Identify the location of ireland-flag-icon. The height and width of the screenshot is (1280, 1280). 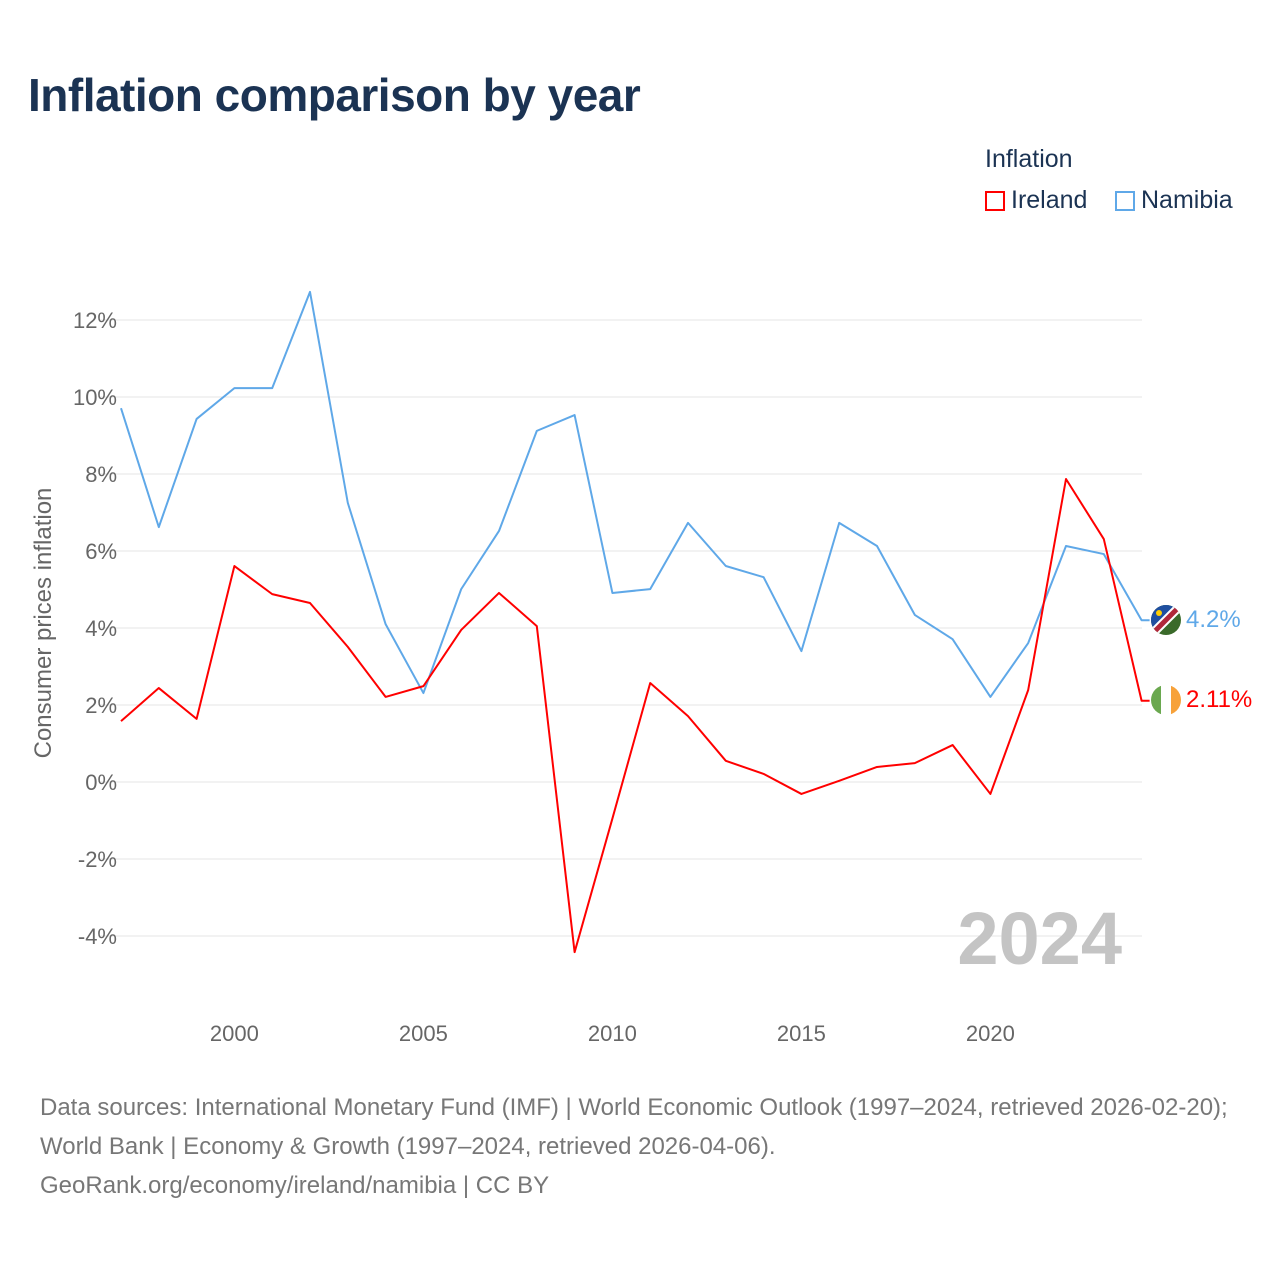
(1166, 700).